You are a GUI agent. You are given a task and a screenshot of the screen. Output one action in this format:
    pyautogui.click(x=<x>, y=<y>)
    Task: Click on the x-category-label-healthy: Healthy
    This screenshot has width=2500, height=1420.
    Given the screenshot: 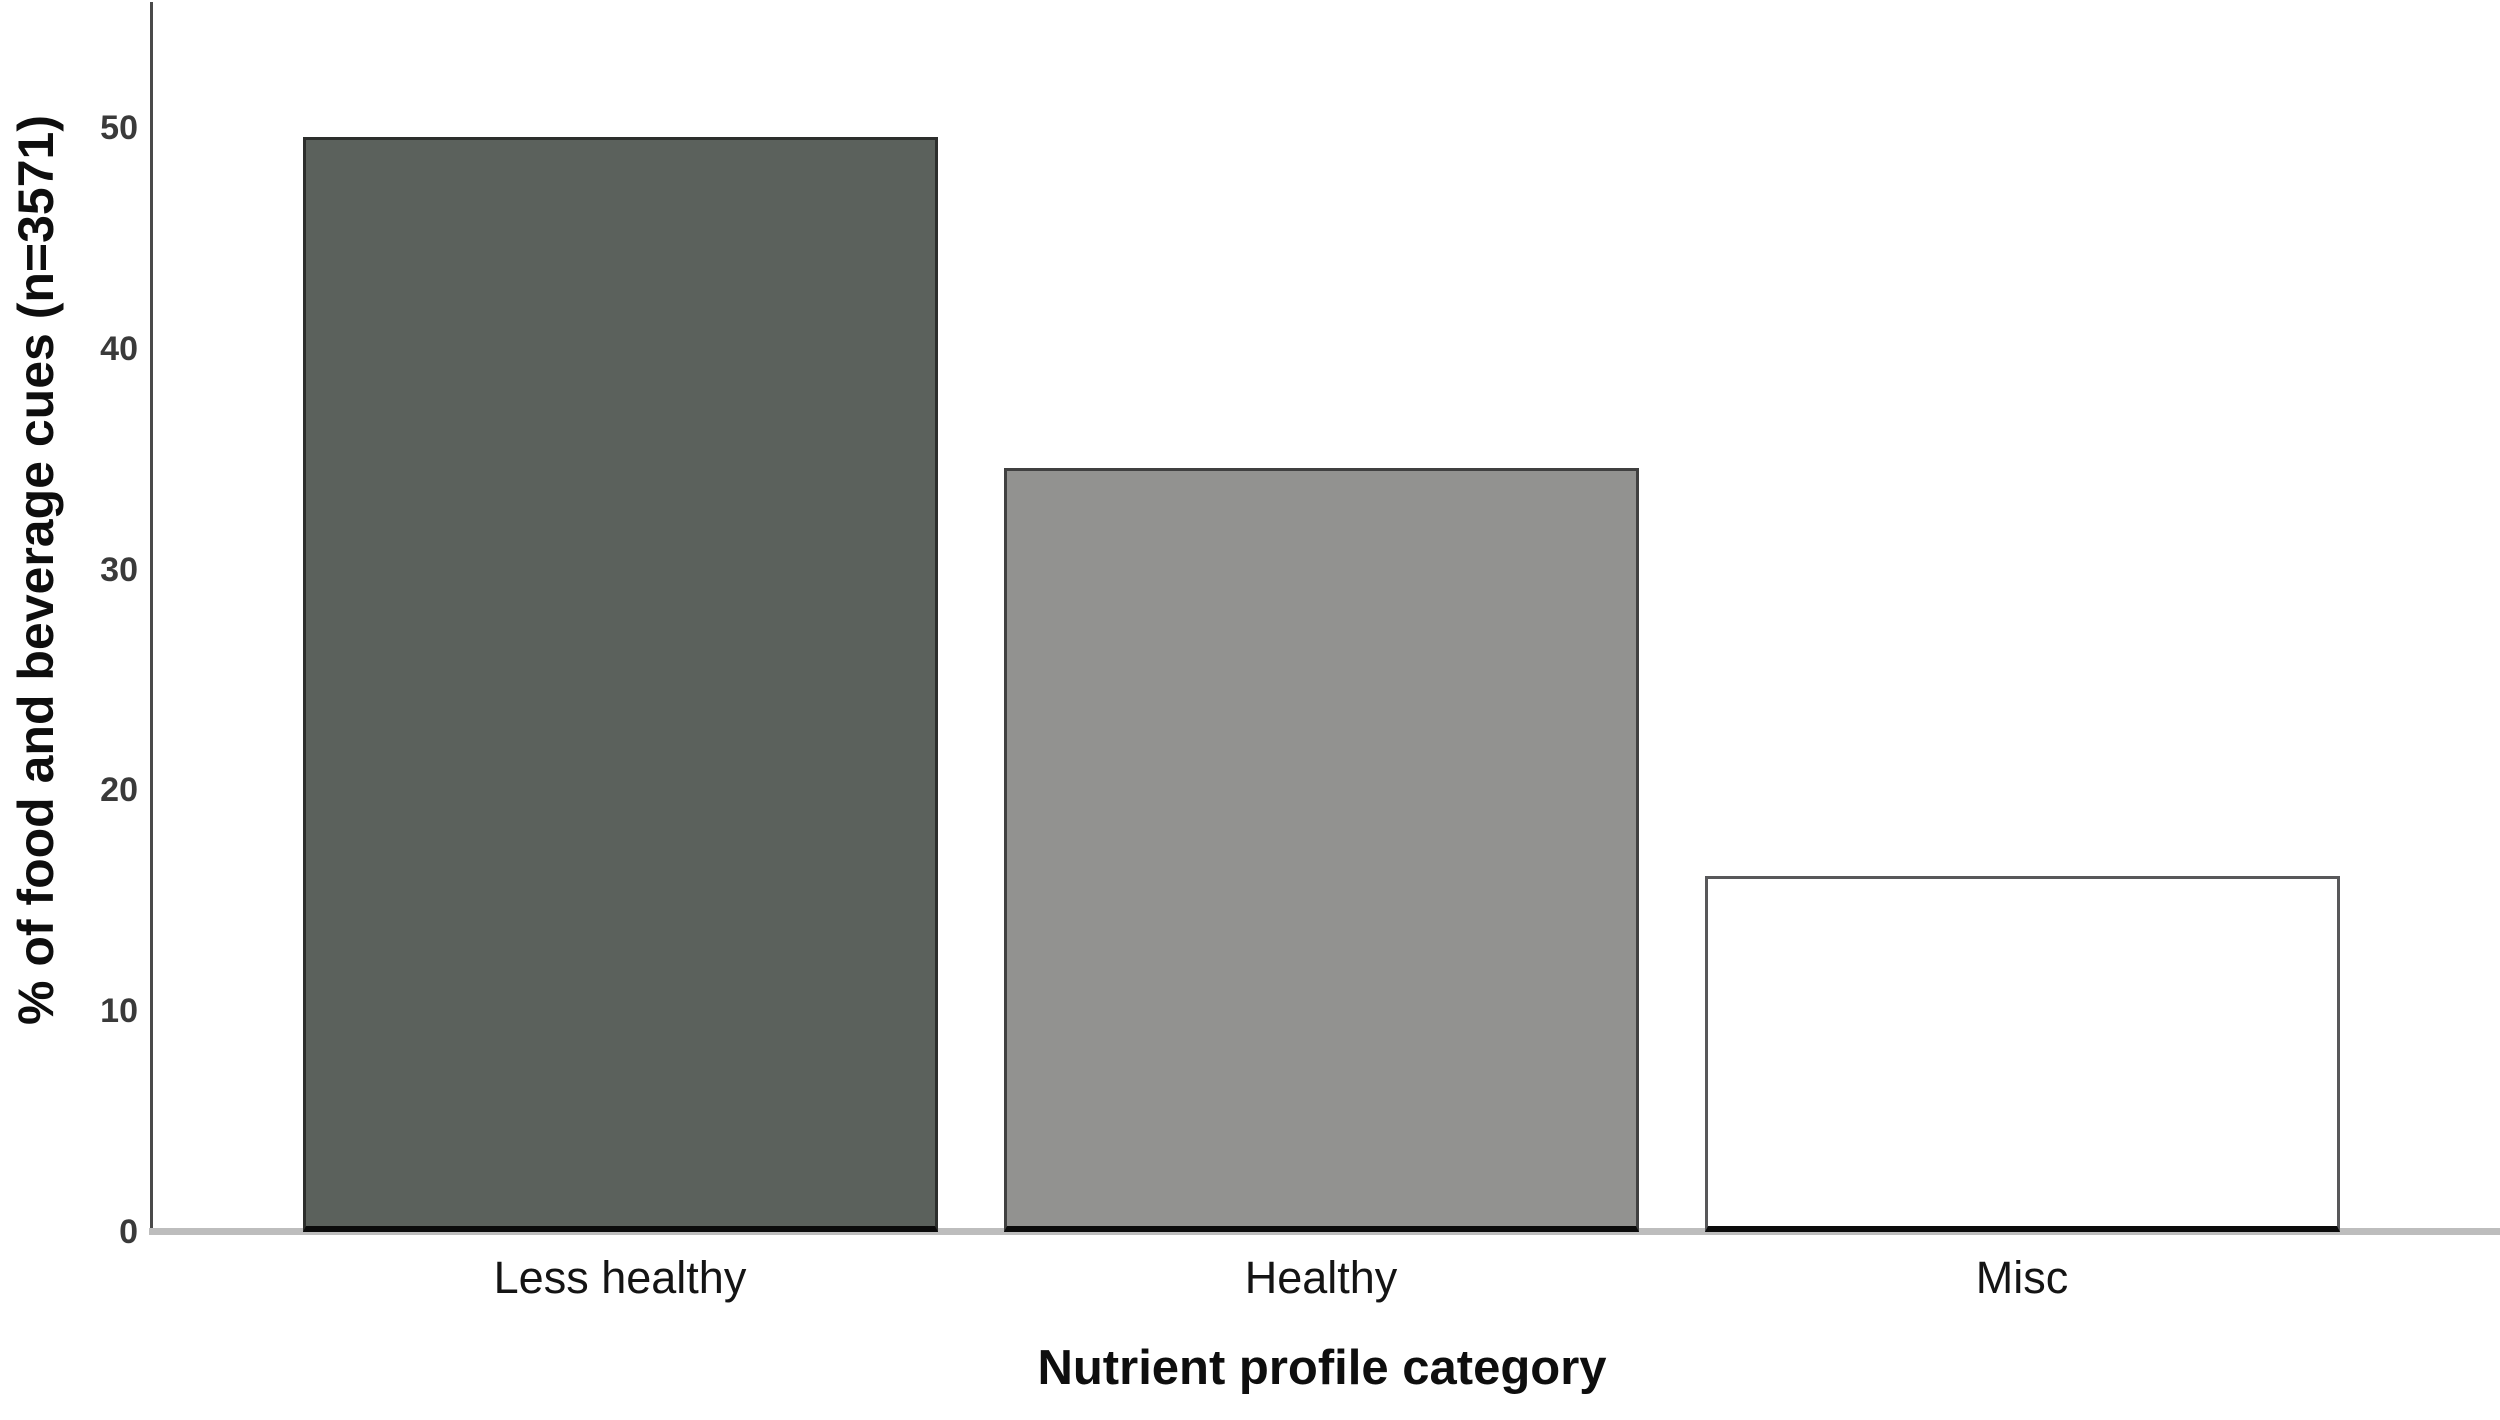 What is the action you would take?
    pyautogui.click(x=1321, y=1277)
    